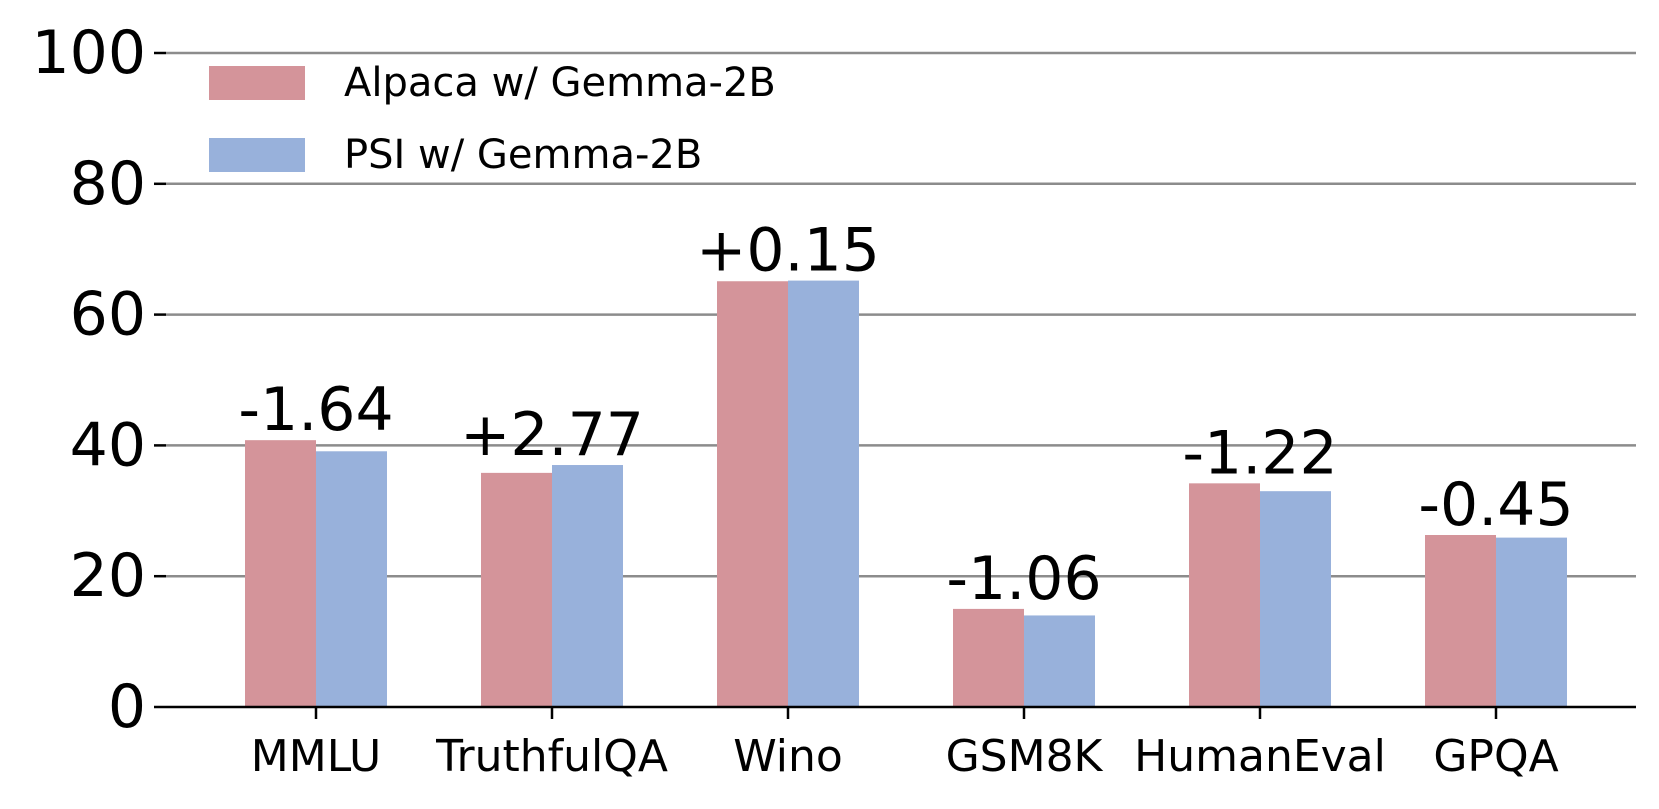 The width and height of the screenshot is (1659, 809). Describe the element at coordinates (280, 573) in the screenshot. I see `bar-alpaca-mmlu` at that location.